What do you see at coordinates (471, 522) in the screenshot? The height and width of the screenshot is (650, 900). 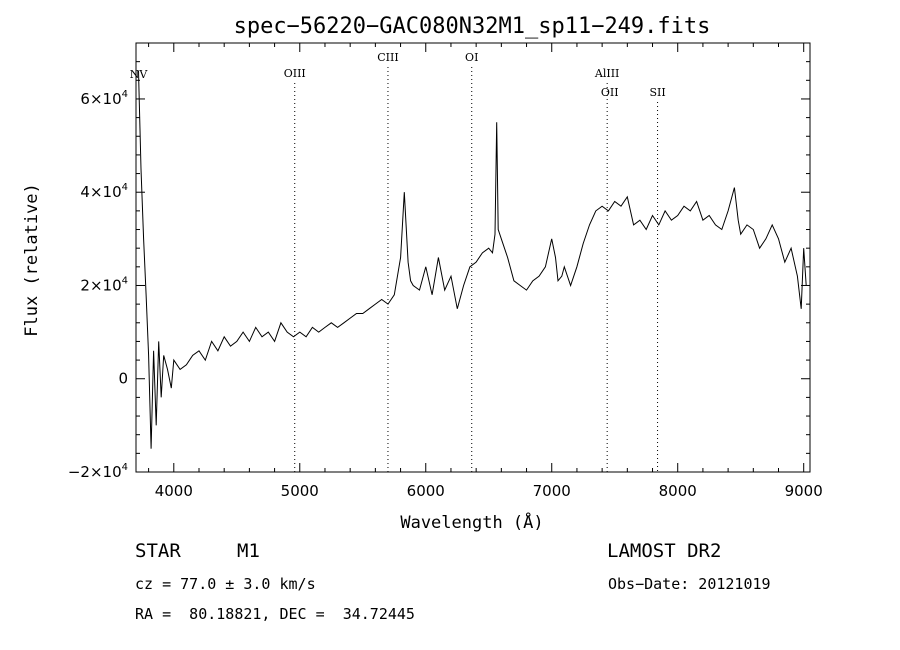 I see `x-axis-label: Wavelength (Å)` at bounding box center [471, 522].